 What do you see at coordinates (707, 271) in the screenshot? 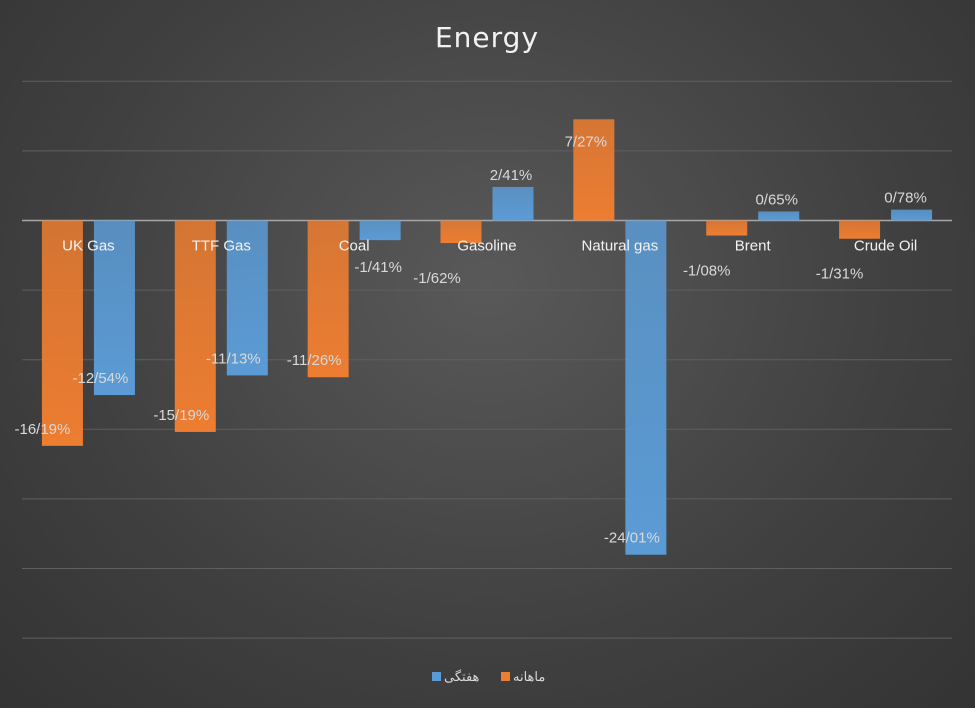
I see `value-label-monthly-5: -1/08%` at bounding box center [707, 271].